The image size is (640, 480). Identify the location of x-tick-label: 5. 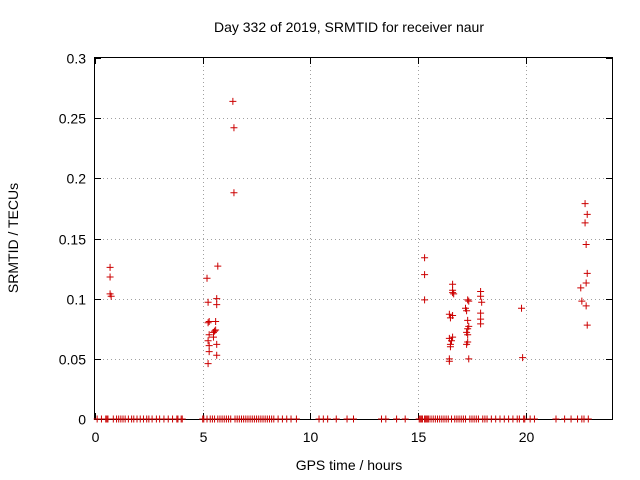
(204, 437).